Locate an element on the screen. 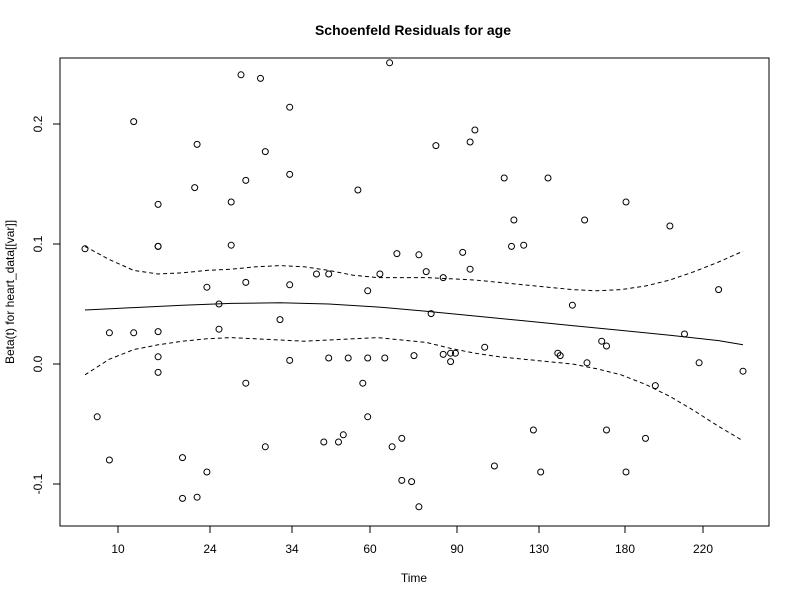 This screenshot has height=600, width=800. y-tick-label: 0.0 is located at coordinates (38, 363).